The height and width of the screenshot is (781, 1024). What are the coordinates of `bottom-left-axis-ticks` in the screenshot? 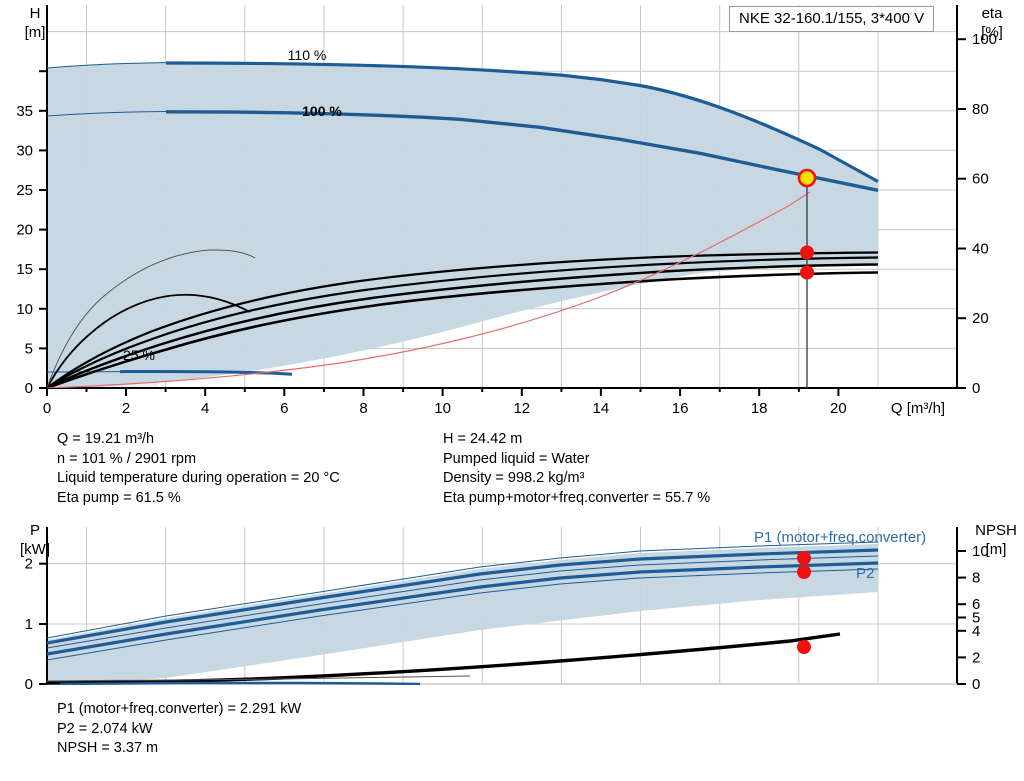 It's located at (43, 623).